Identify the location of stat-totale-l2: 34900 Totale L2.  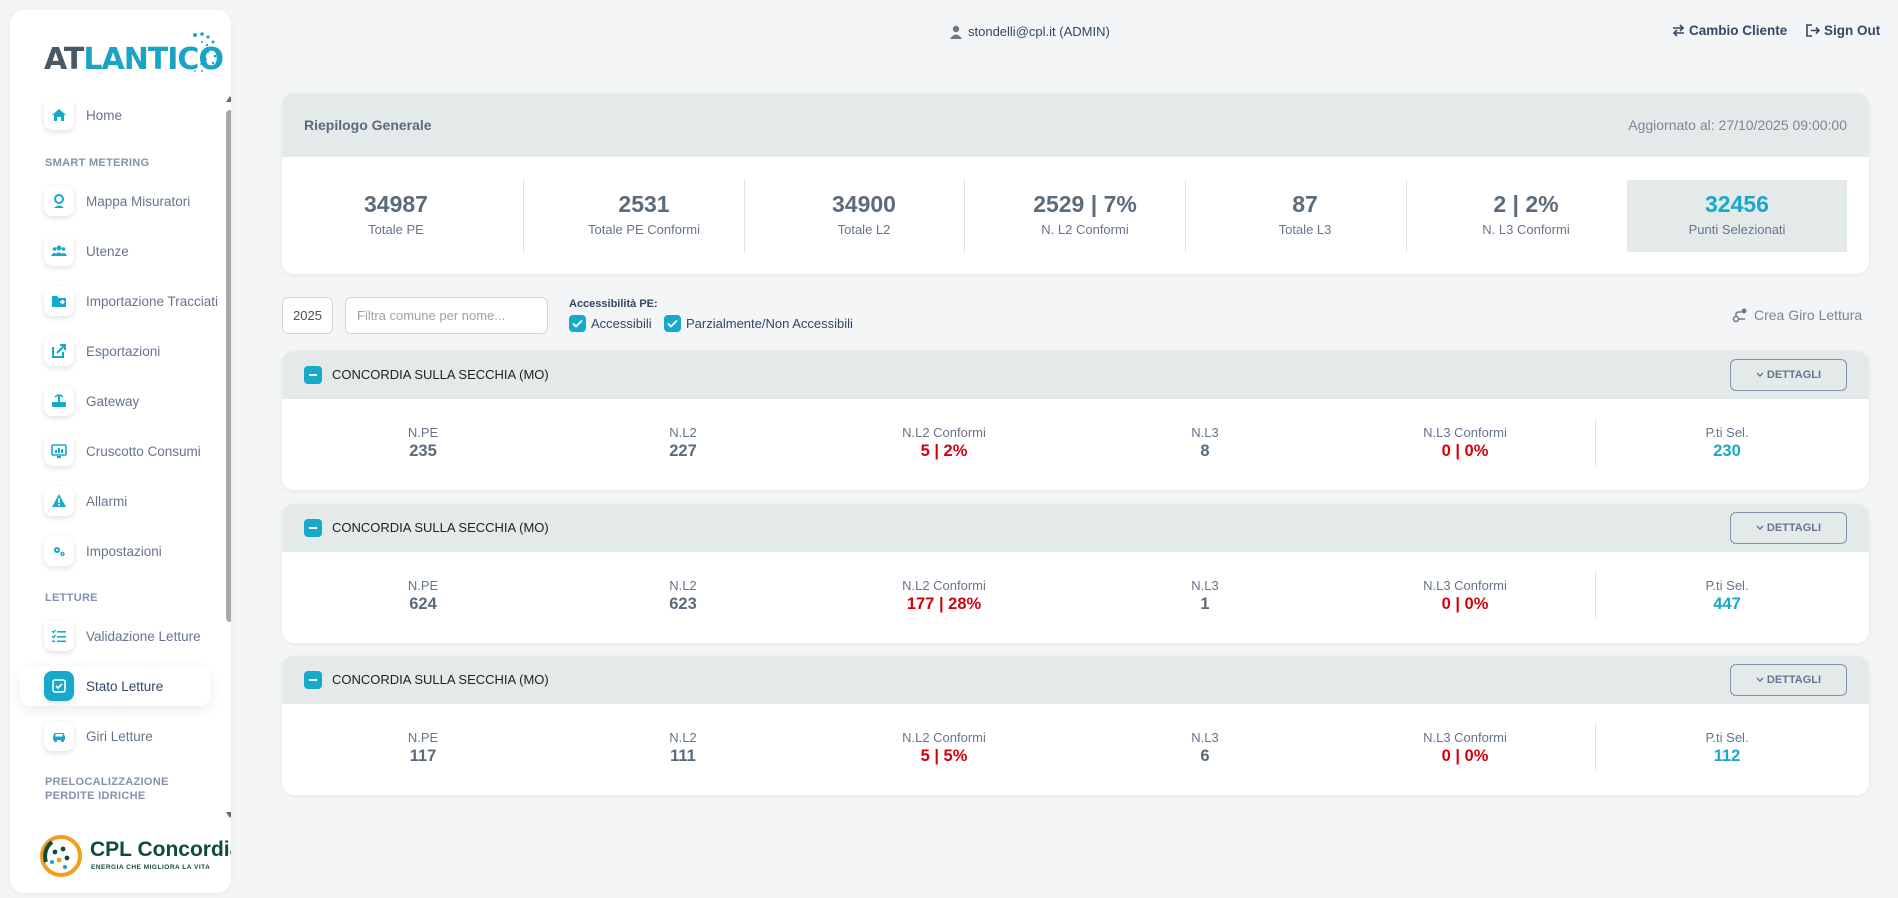
(864, 216).